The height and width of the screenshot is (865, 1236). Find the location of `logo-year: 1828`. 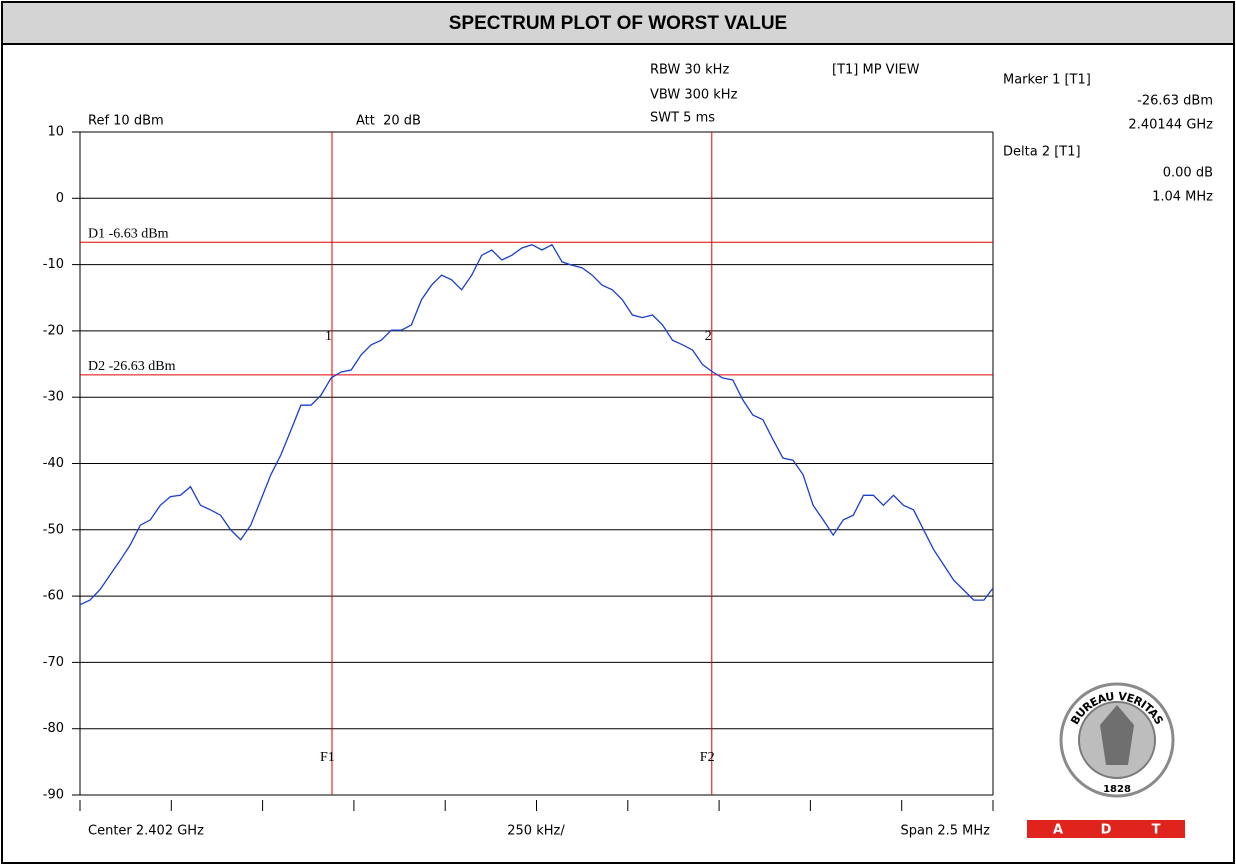

logo-year: 1828 is located at coordinates (1117, 789).